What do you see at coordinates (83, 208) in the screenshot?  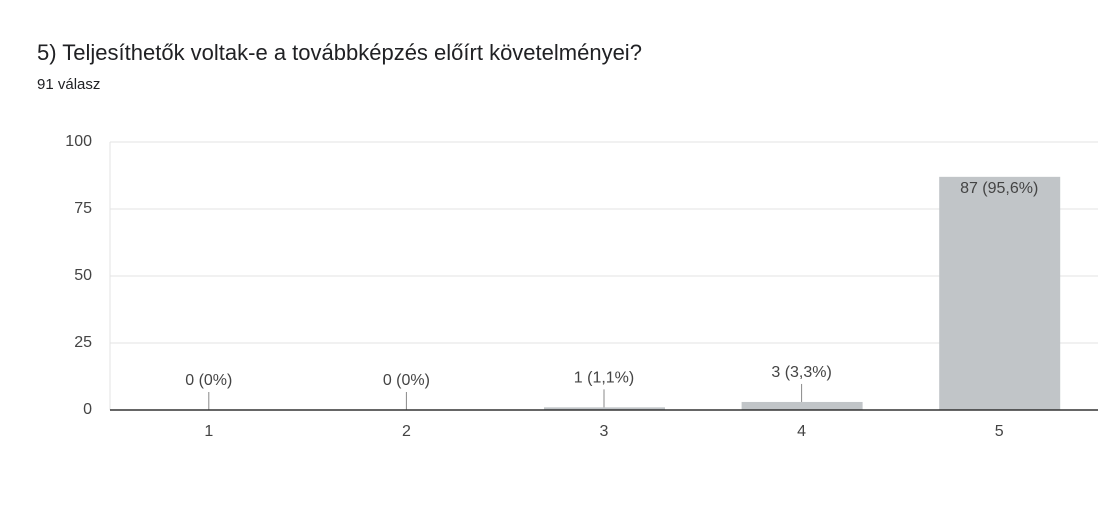 I see `y-tick-label: 75` at bounding box center [83, 208].